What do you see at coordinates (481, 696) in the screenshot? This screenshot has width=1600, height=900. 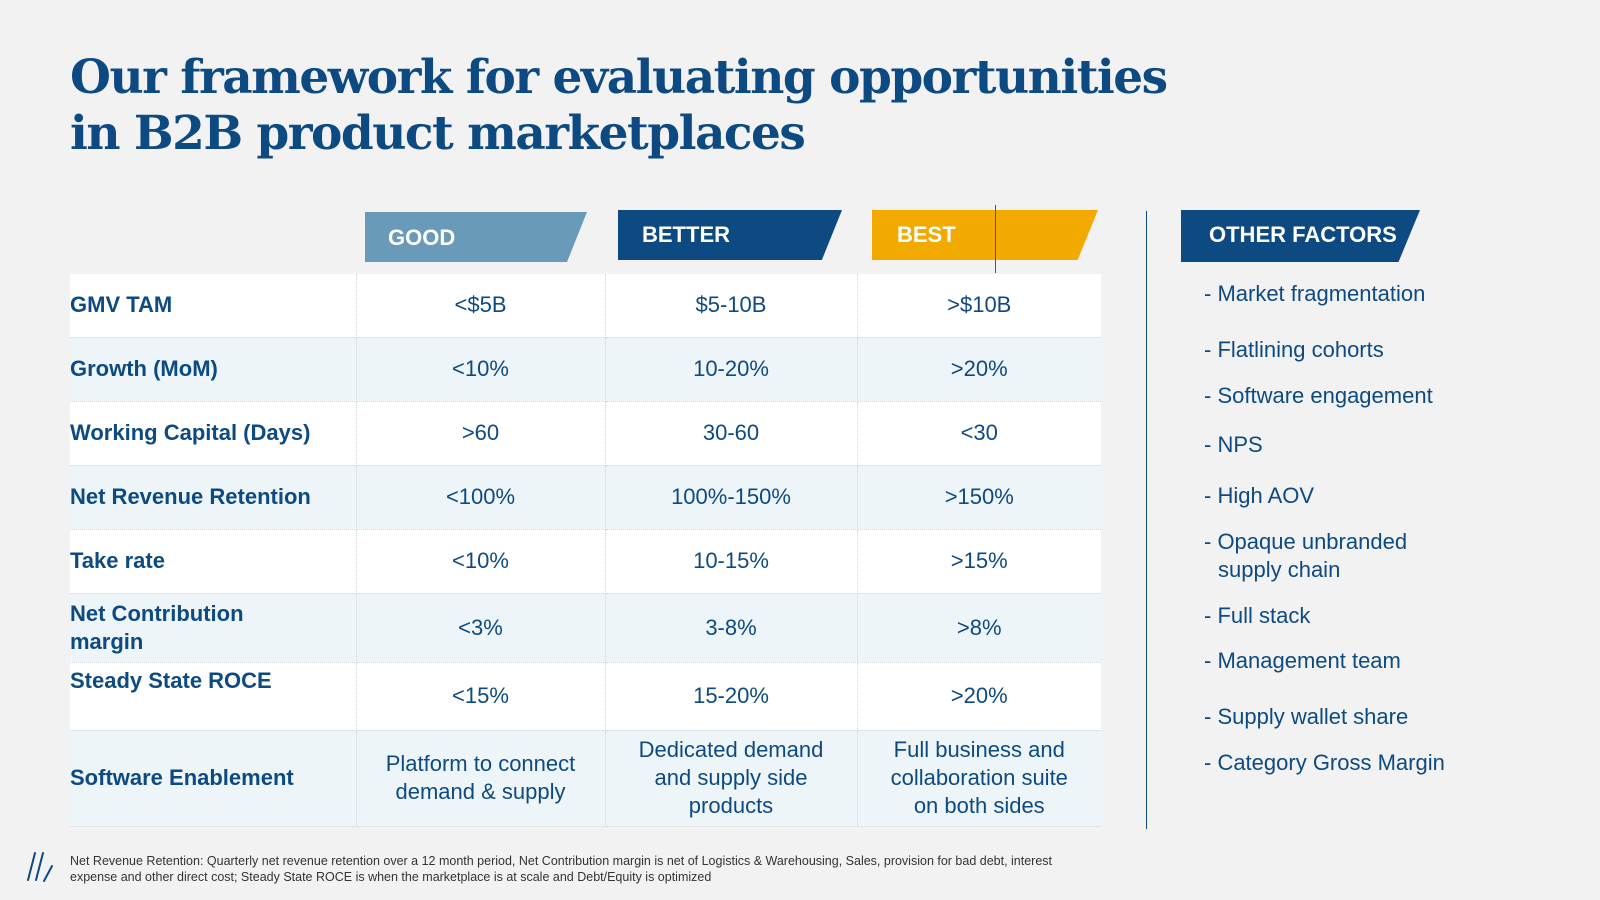 I see `cell-good: <15%` at bounding box center [481, 696].